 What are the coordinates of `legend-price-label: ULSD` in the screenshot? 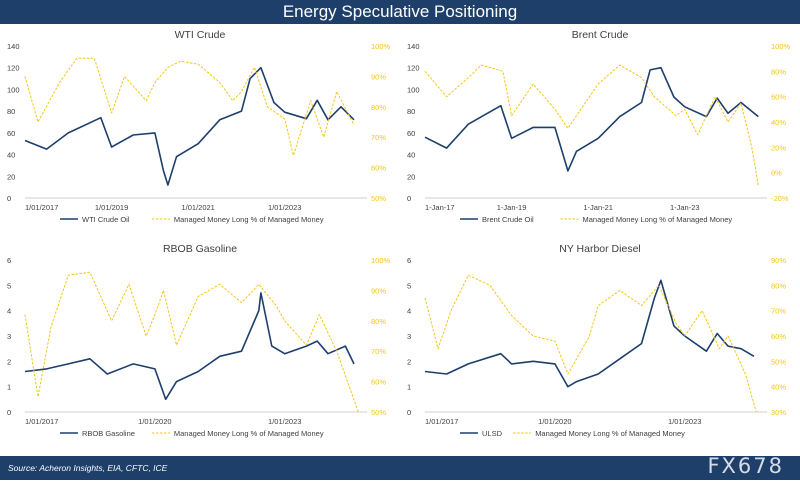 It's located at (492, 433).